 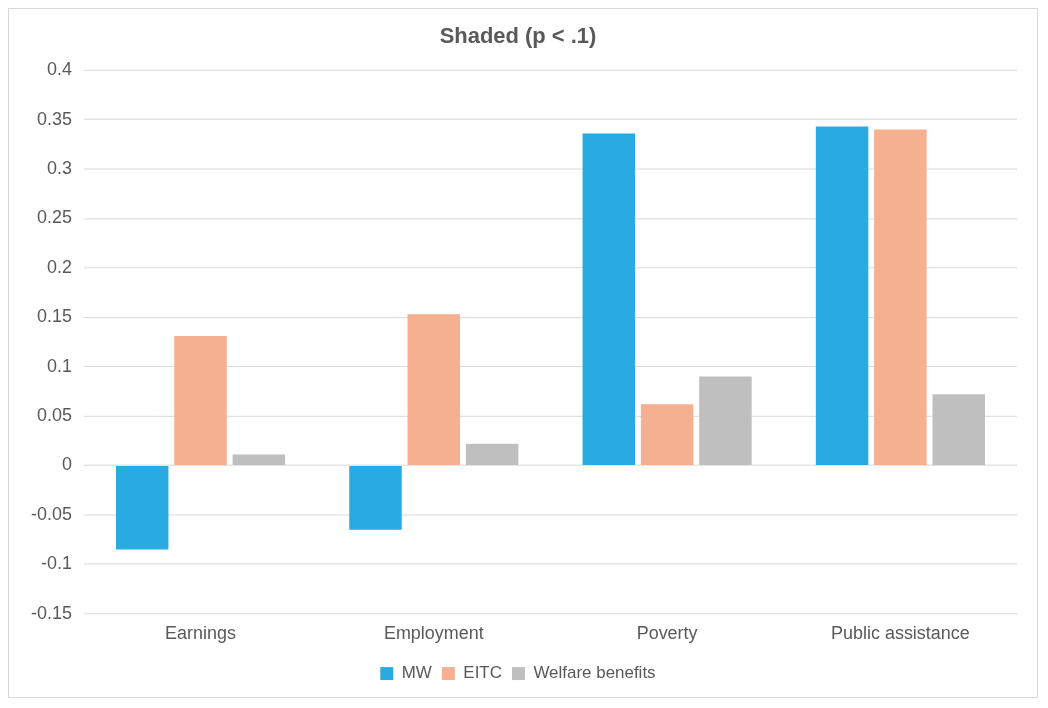 I want to click on y-tick-label: 0.35, so click(x=54, y=118).